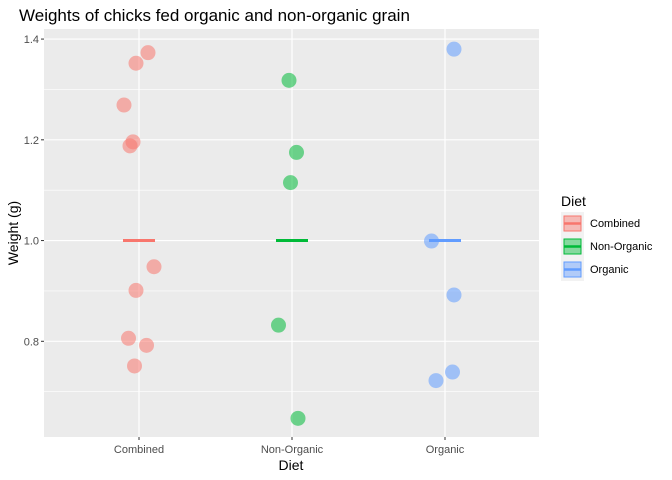 The width and height of the screenshot is (672, 480). What do you see at coordinates (34, 191) in the screenshot?
I see `y-axis: 0.8 1.0 1.2 1.4` at bounding box center [34, 191].